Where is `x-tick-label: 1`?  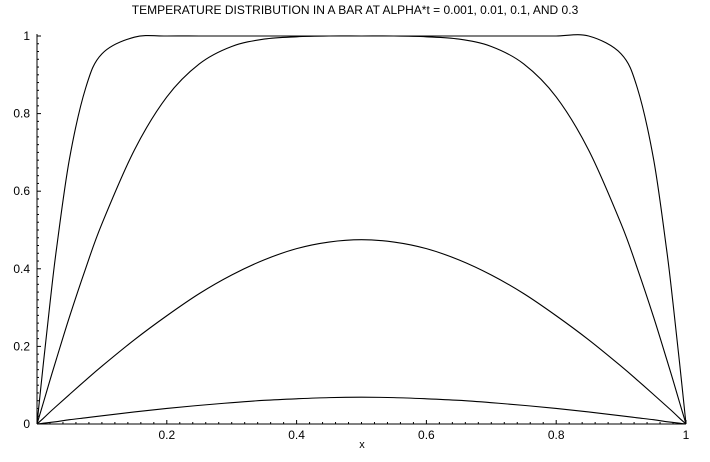
x-tick-label: 1 is located at coordinates (686, 435).